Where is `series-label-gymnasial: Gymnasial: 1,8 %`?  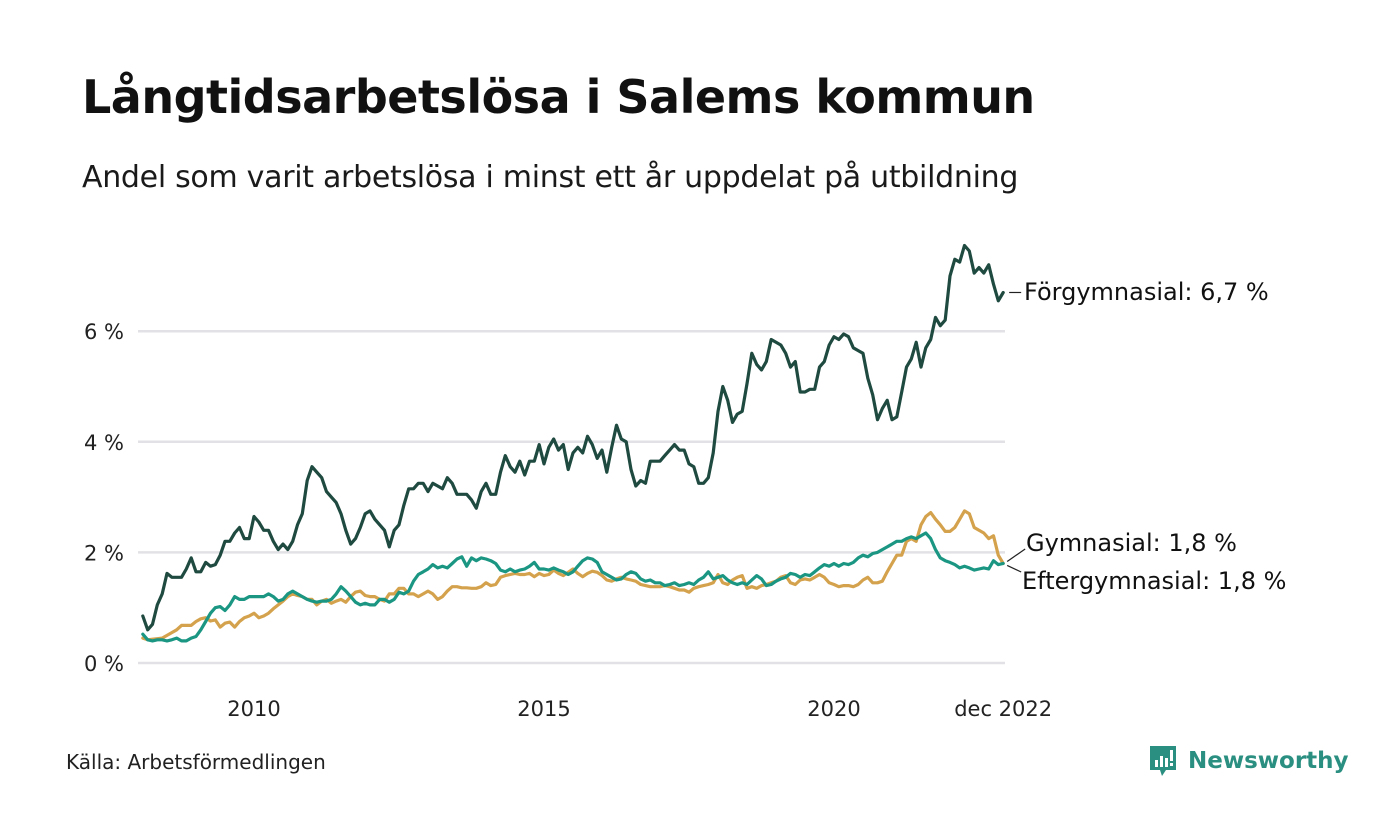
series-label-gymnasial: Gymnasial: 1,8 % is located at coordinates (1131, 543).